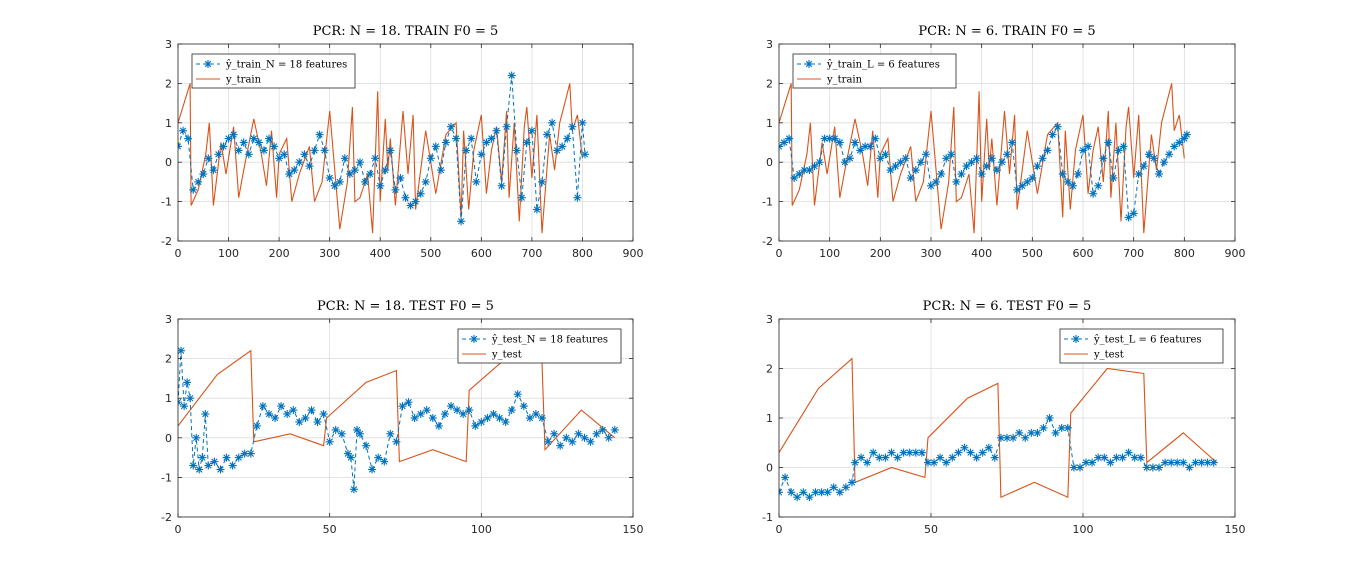  What do you see at coordinates (168, 44) in the screenshot?
I see `y-tick-label: 3` at bounding box center [168, 44].